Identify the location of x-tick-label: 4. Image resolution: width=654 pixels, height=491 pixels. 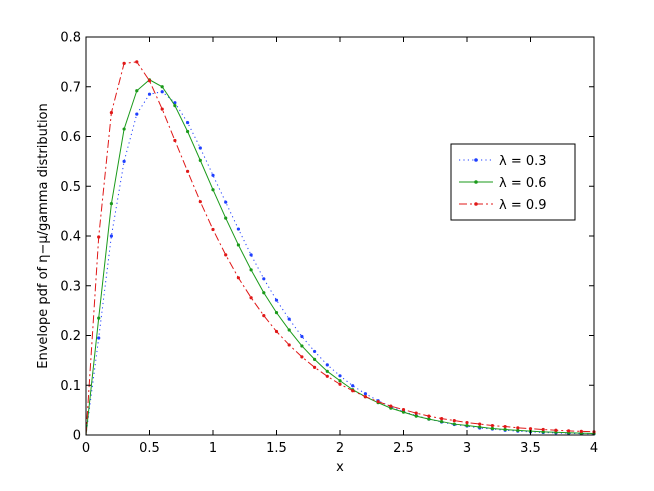
(594, 448).